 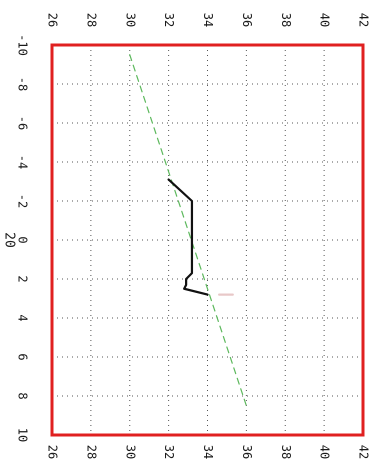 I want to click on left-tick-label-1: -8, so click(x=23, y=84).